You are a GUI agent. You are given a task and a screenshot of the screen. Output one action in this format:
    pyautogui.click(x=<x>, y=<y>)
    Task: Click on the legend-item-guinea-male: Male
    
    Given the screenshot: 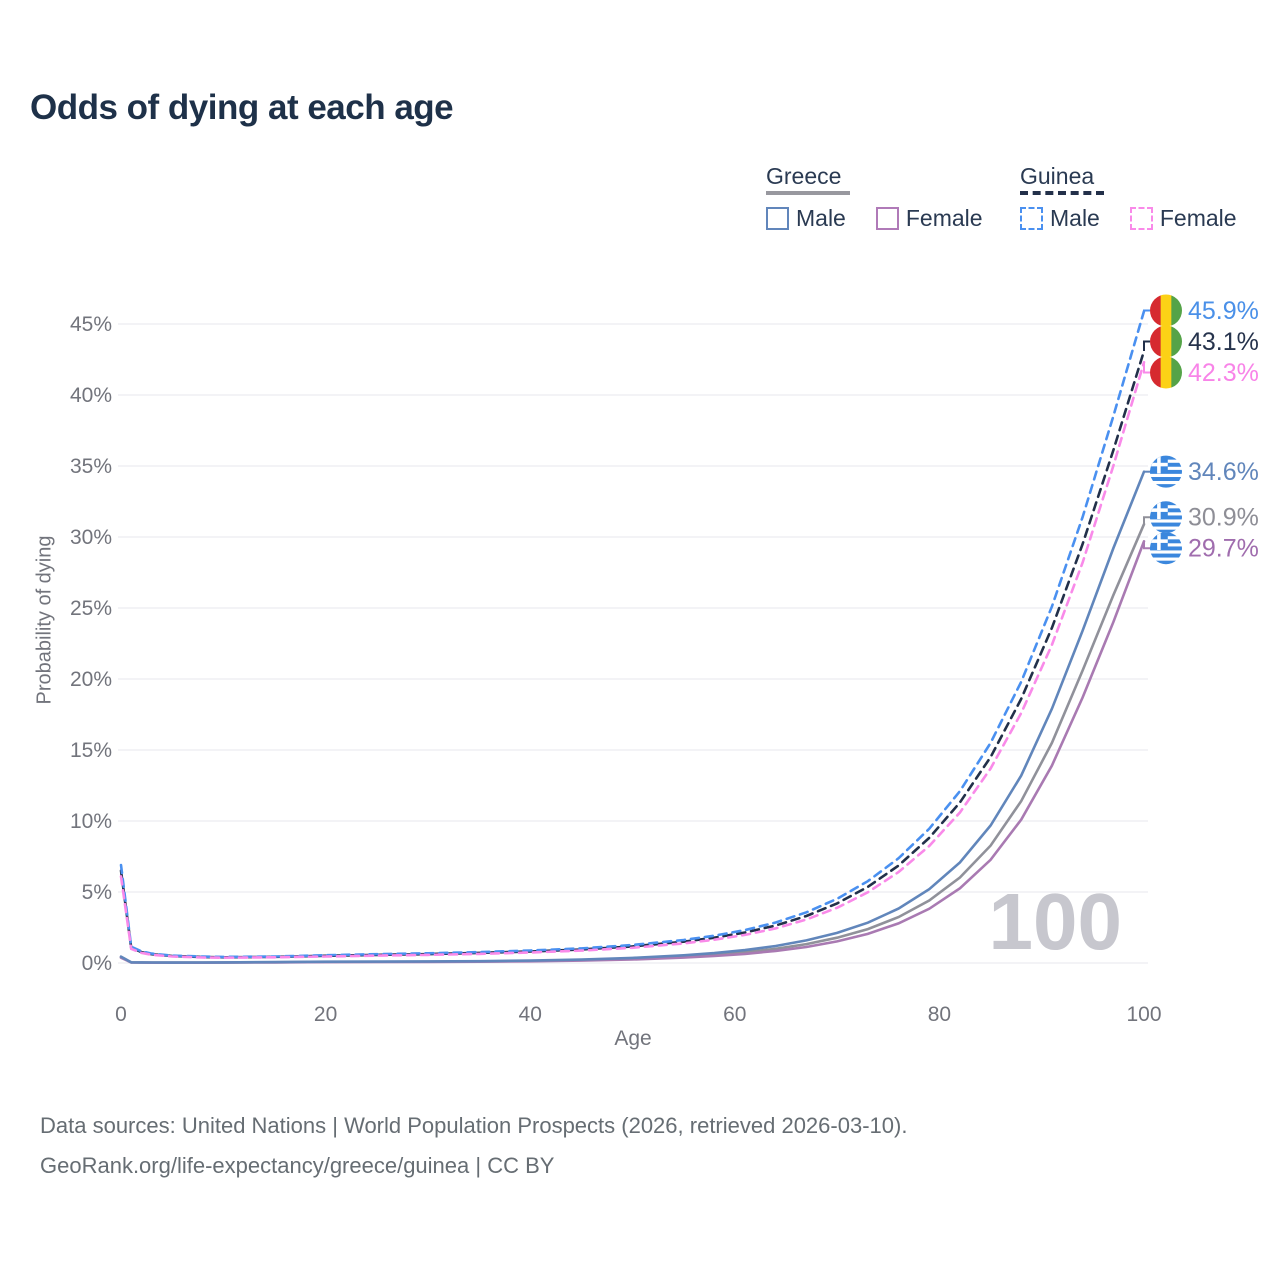 What is the action you would take?
    pyautogui.click(x=1060, y=218)
    